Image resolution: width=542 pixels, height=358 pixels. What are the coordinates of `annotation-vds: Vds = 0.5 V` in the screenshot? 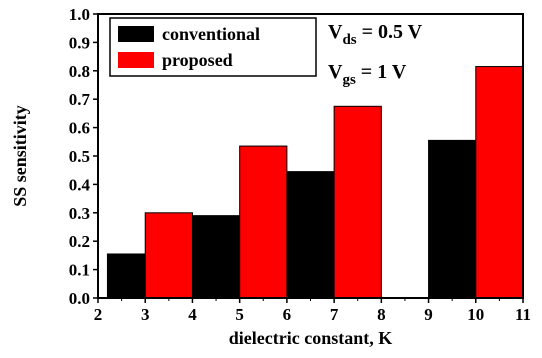 It's located at (375, 34).